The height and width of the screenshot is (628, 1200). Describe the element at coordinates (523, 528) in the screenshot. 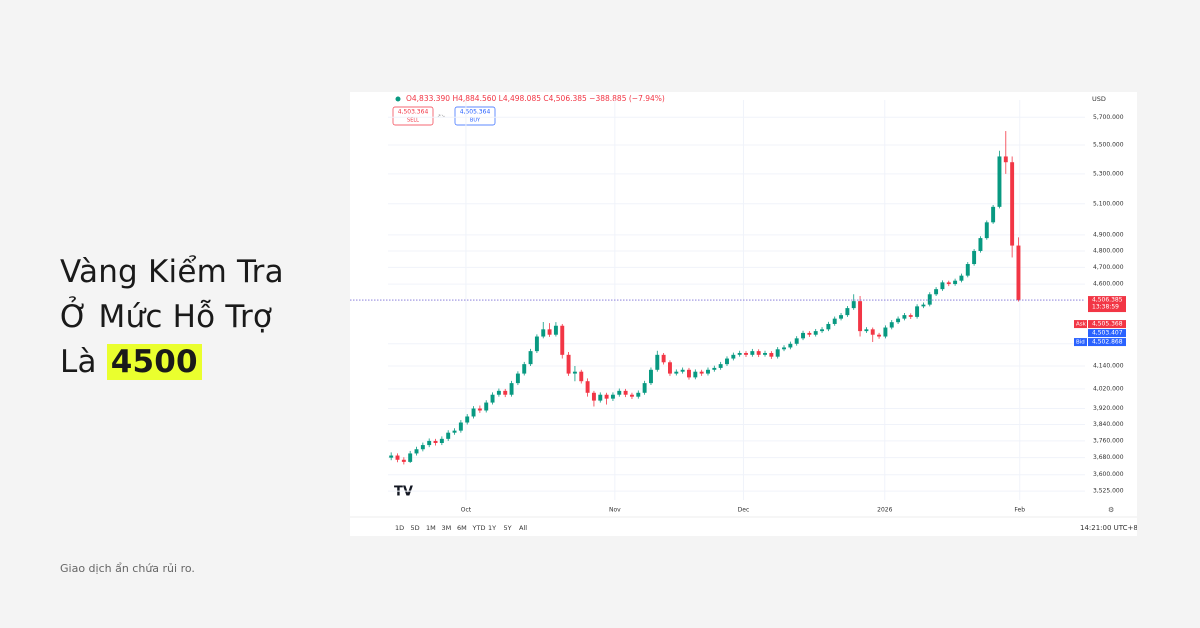

I see `range-button: All` at that location.